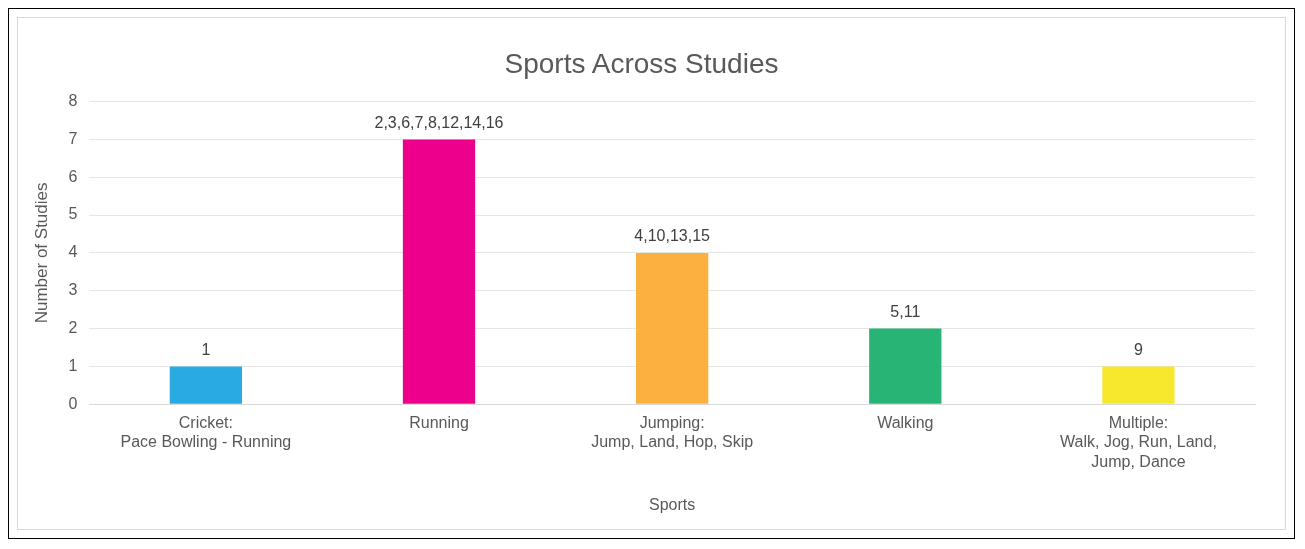 The width and height of the screenshot is (1305, 549). Describe the element at coordinates (73, 101) in the screenshot. I see `y-tick-label: 8` at that location.